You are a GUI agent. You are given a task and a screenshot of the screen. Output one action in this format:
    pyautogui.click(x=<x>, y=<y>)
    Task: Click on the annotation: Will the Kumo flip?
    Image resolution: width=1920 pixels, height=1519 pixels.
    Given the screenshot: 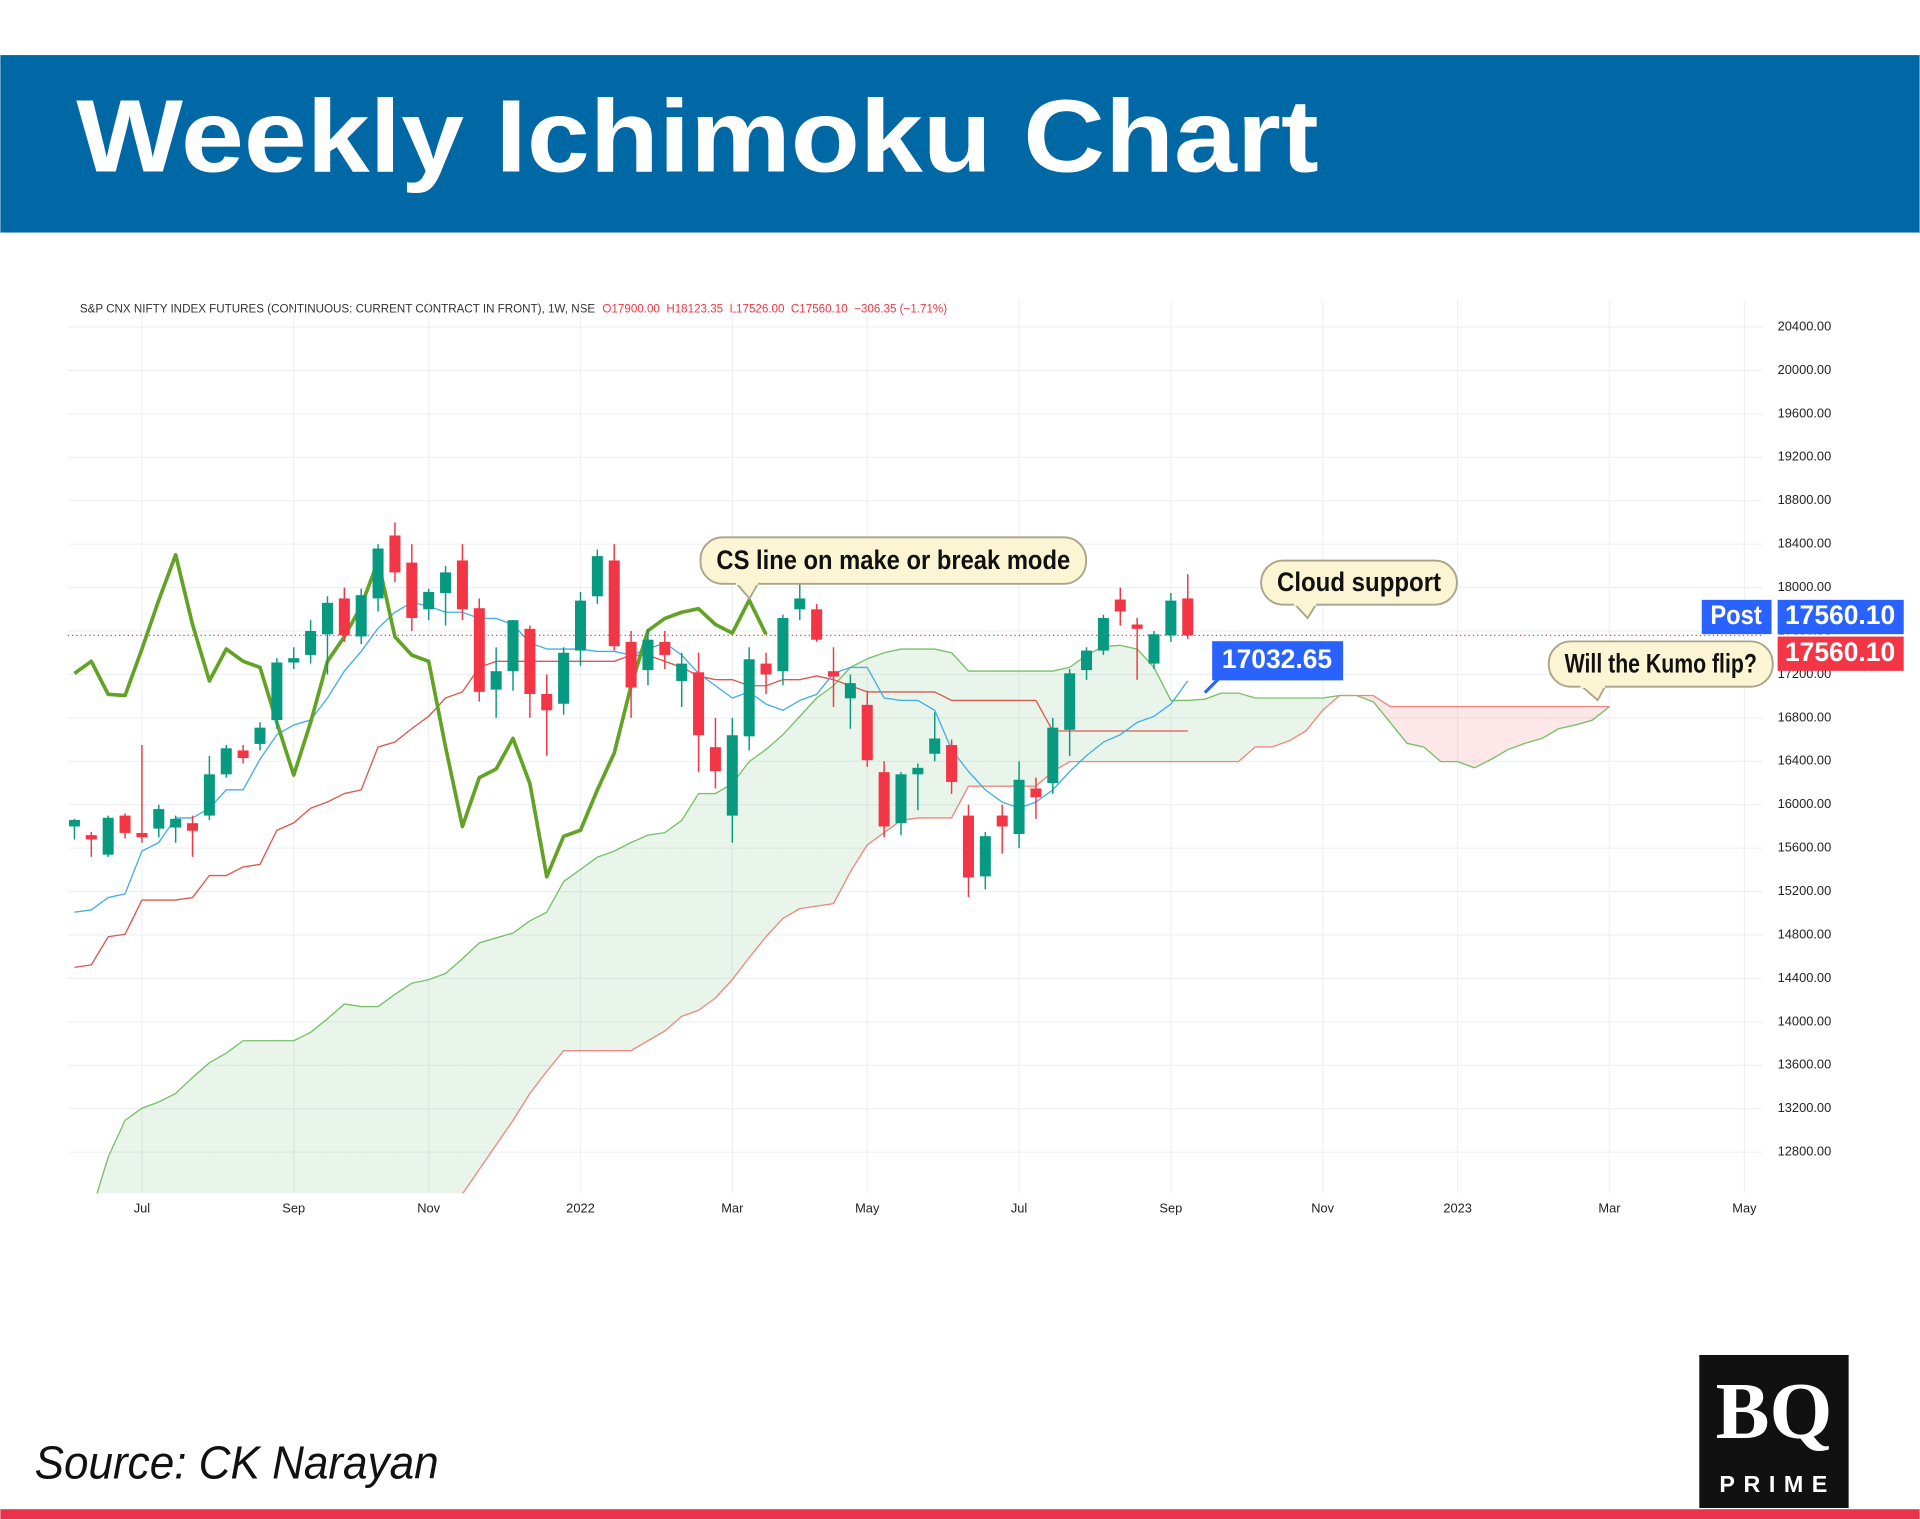 What is the action you would take?
    pyautogui.click(x=1661, y=663)
    